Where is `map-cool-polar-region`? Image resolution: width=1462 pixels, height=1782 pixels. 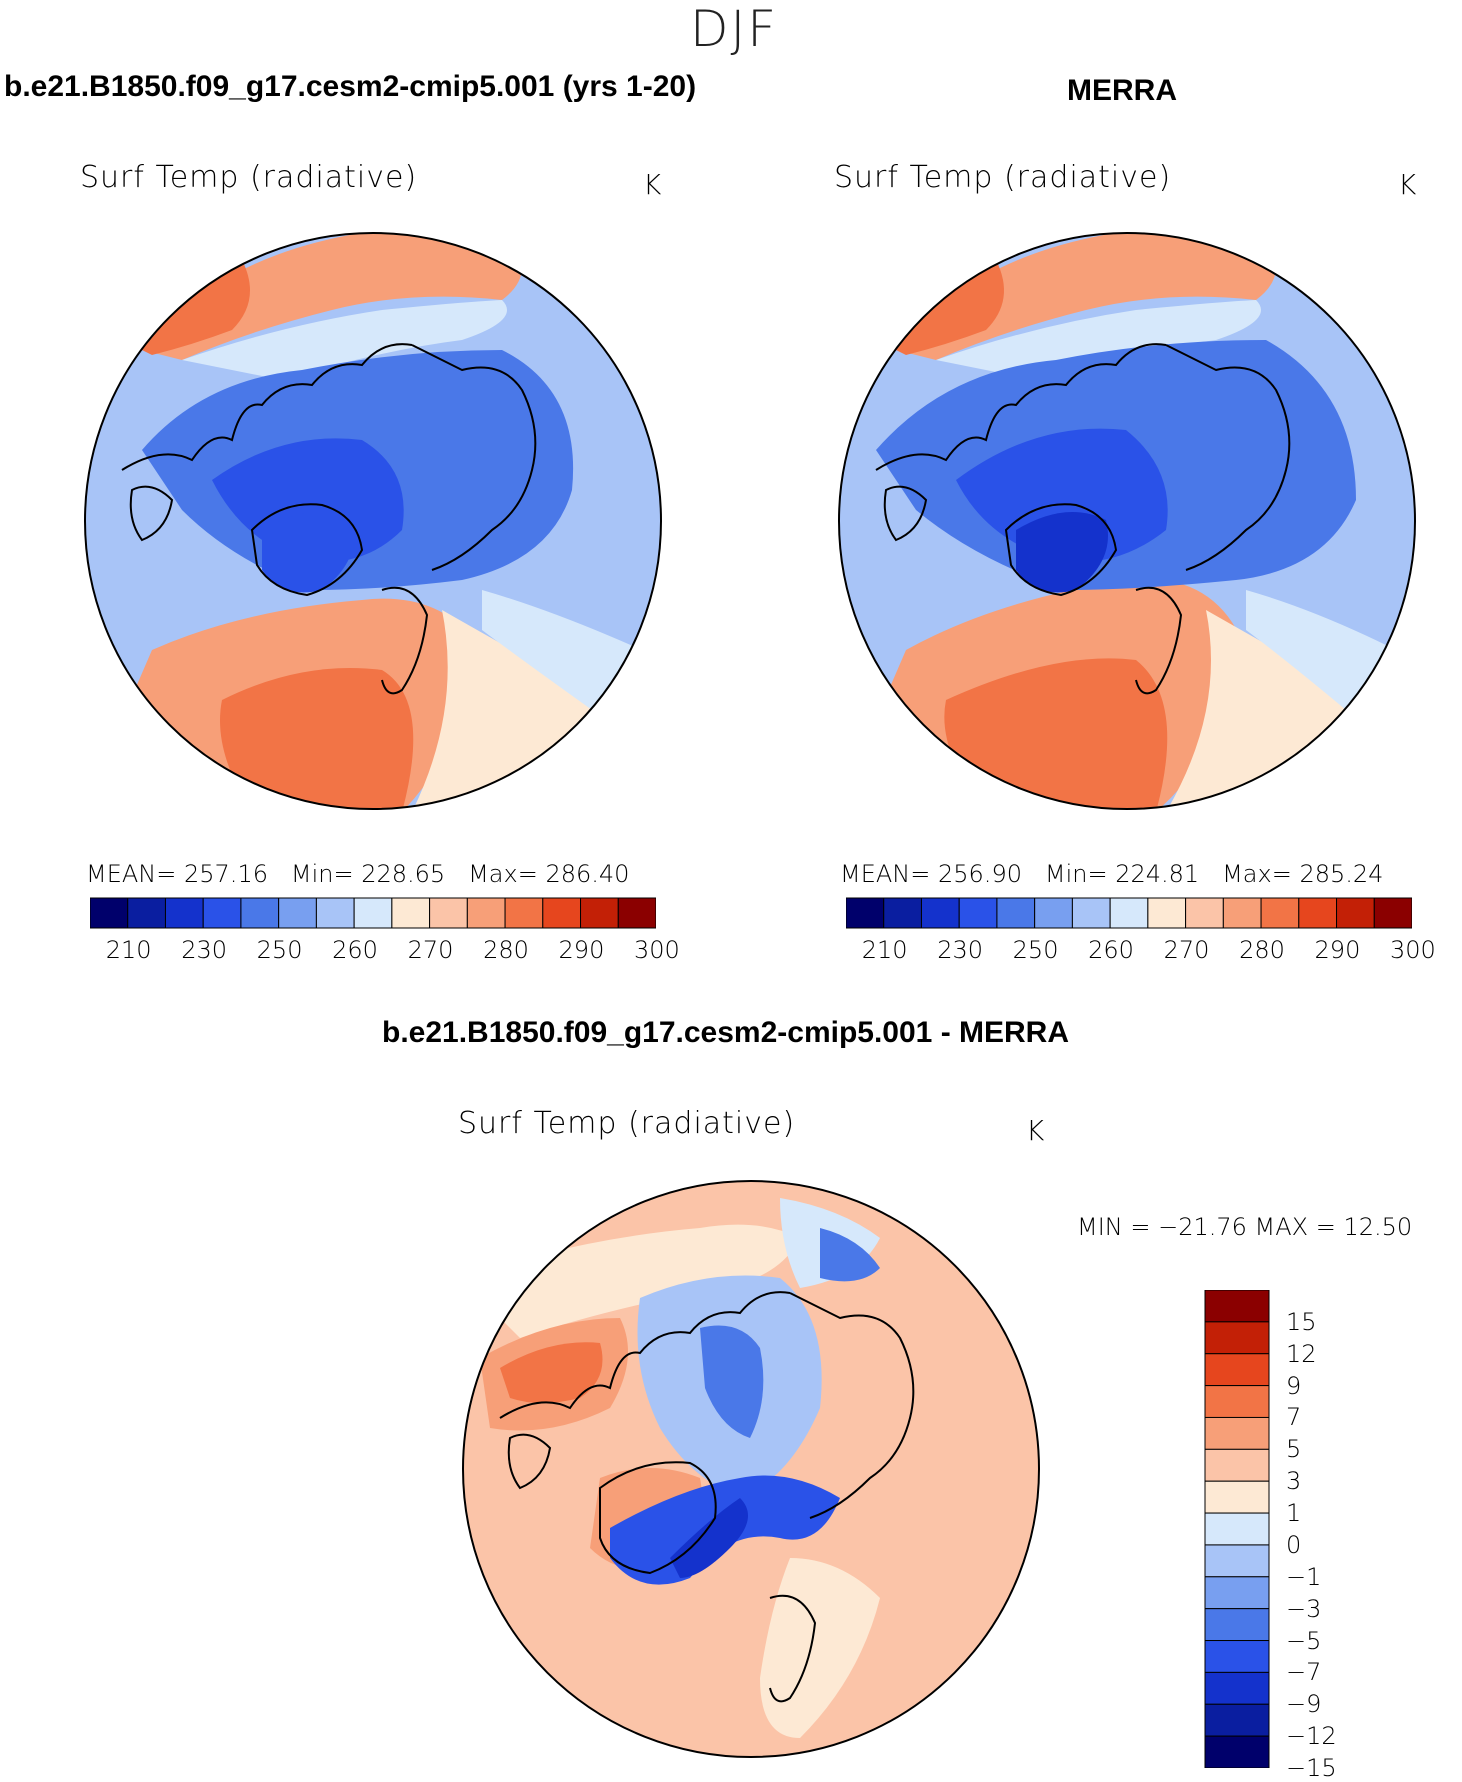
map-cool-polar-region is located at coordinates (732, 1381).